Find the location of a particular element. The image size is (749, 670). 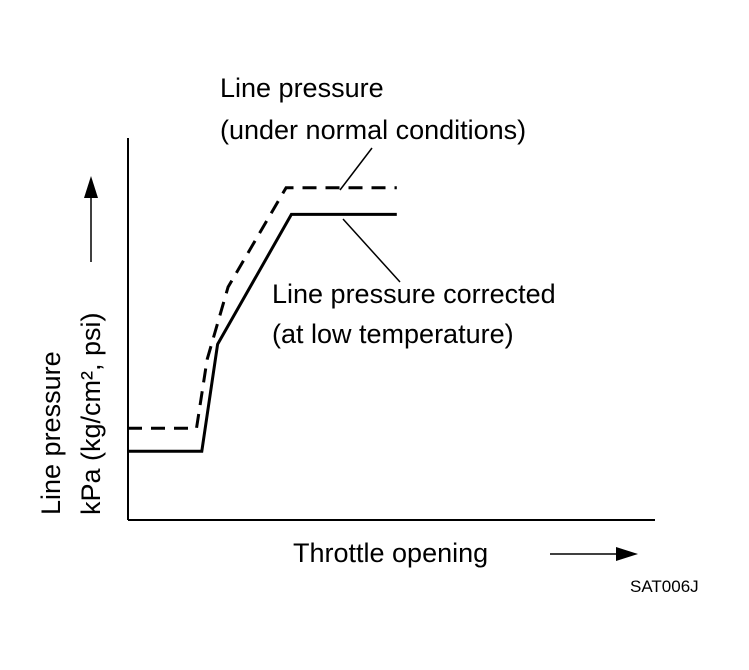

normal-series-leader-line is located at coordinates (356, 169).